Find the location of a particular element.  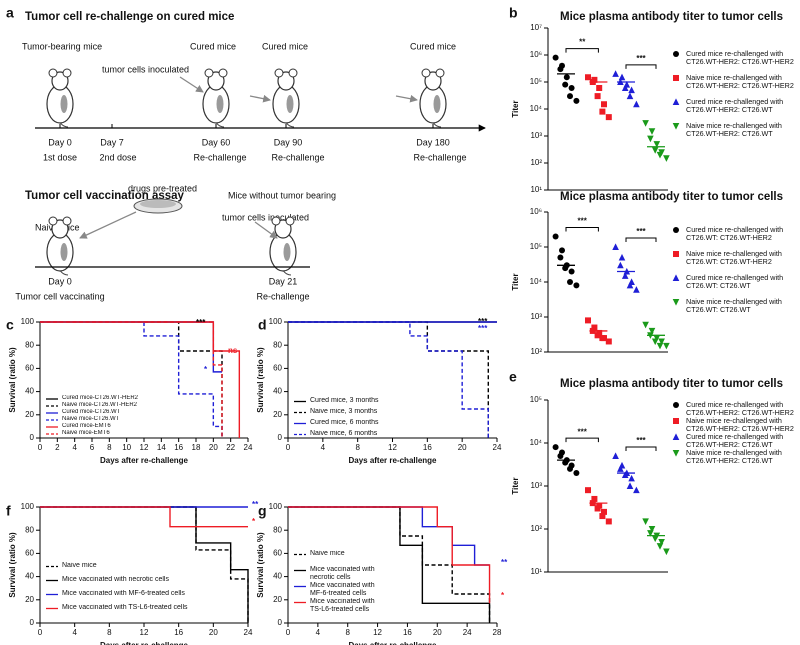

x-tick-label: 28 is located at coordinates (497, 632).